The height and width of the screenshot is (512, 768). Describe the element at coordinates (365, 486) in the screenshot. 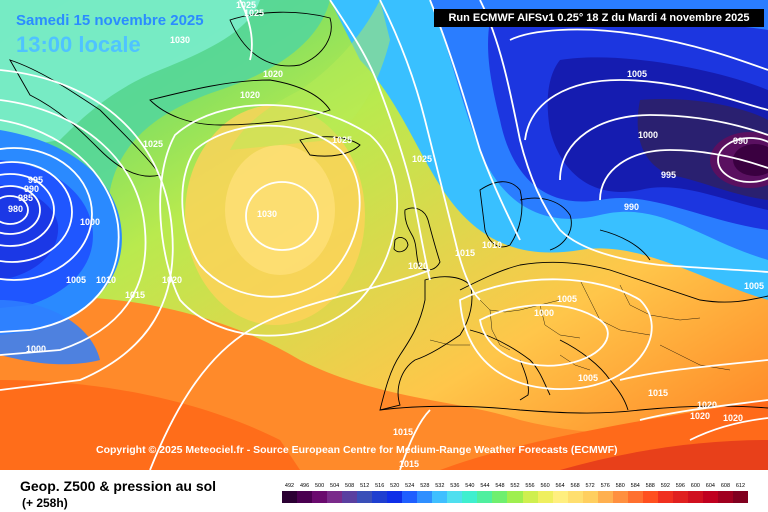

I see `legend-value: 512` at that location.